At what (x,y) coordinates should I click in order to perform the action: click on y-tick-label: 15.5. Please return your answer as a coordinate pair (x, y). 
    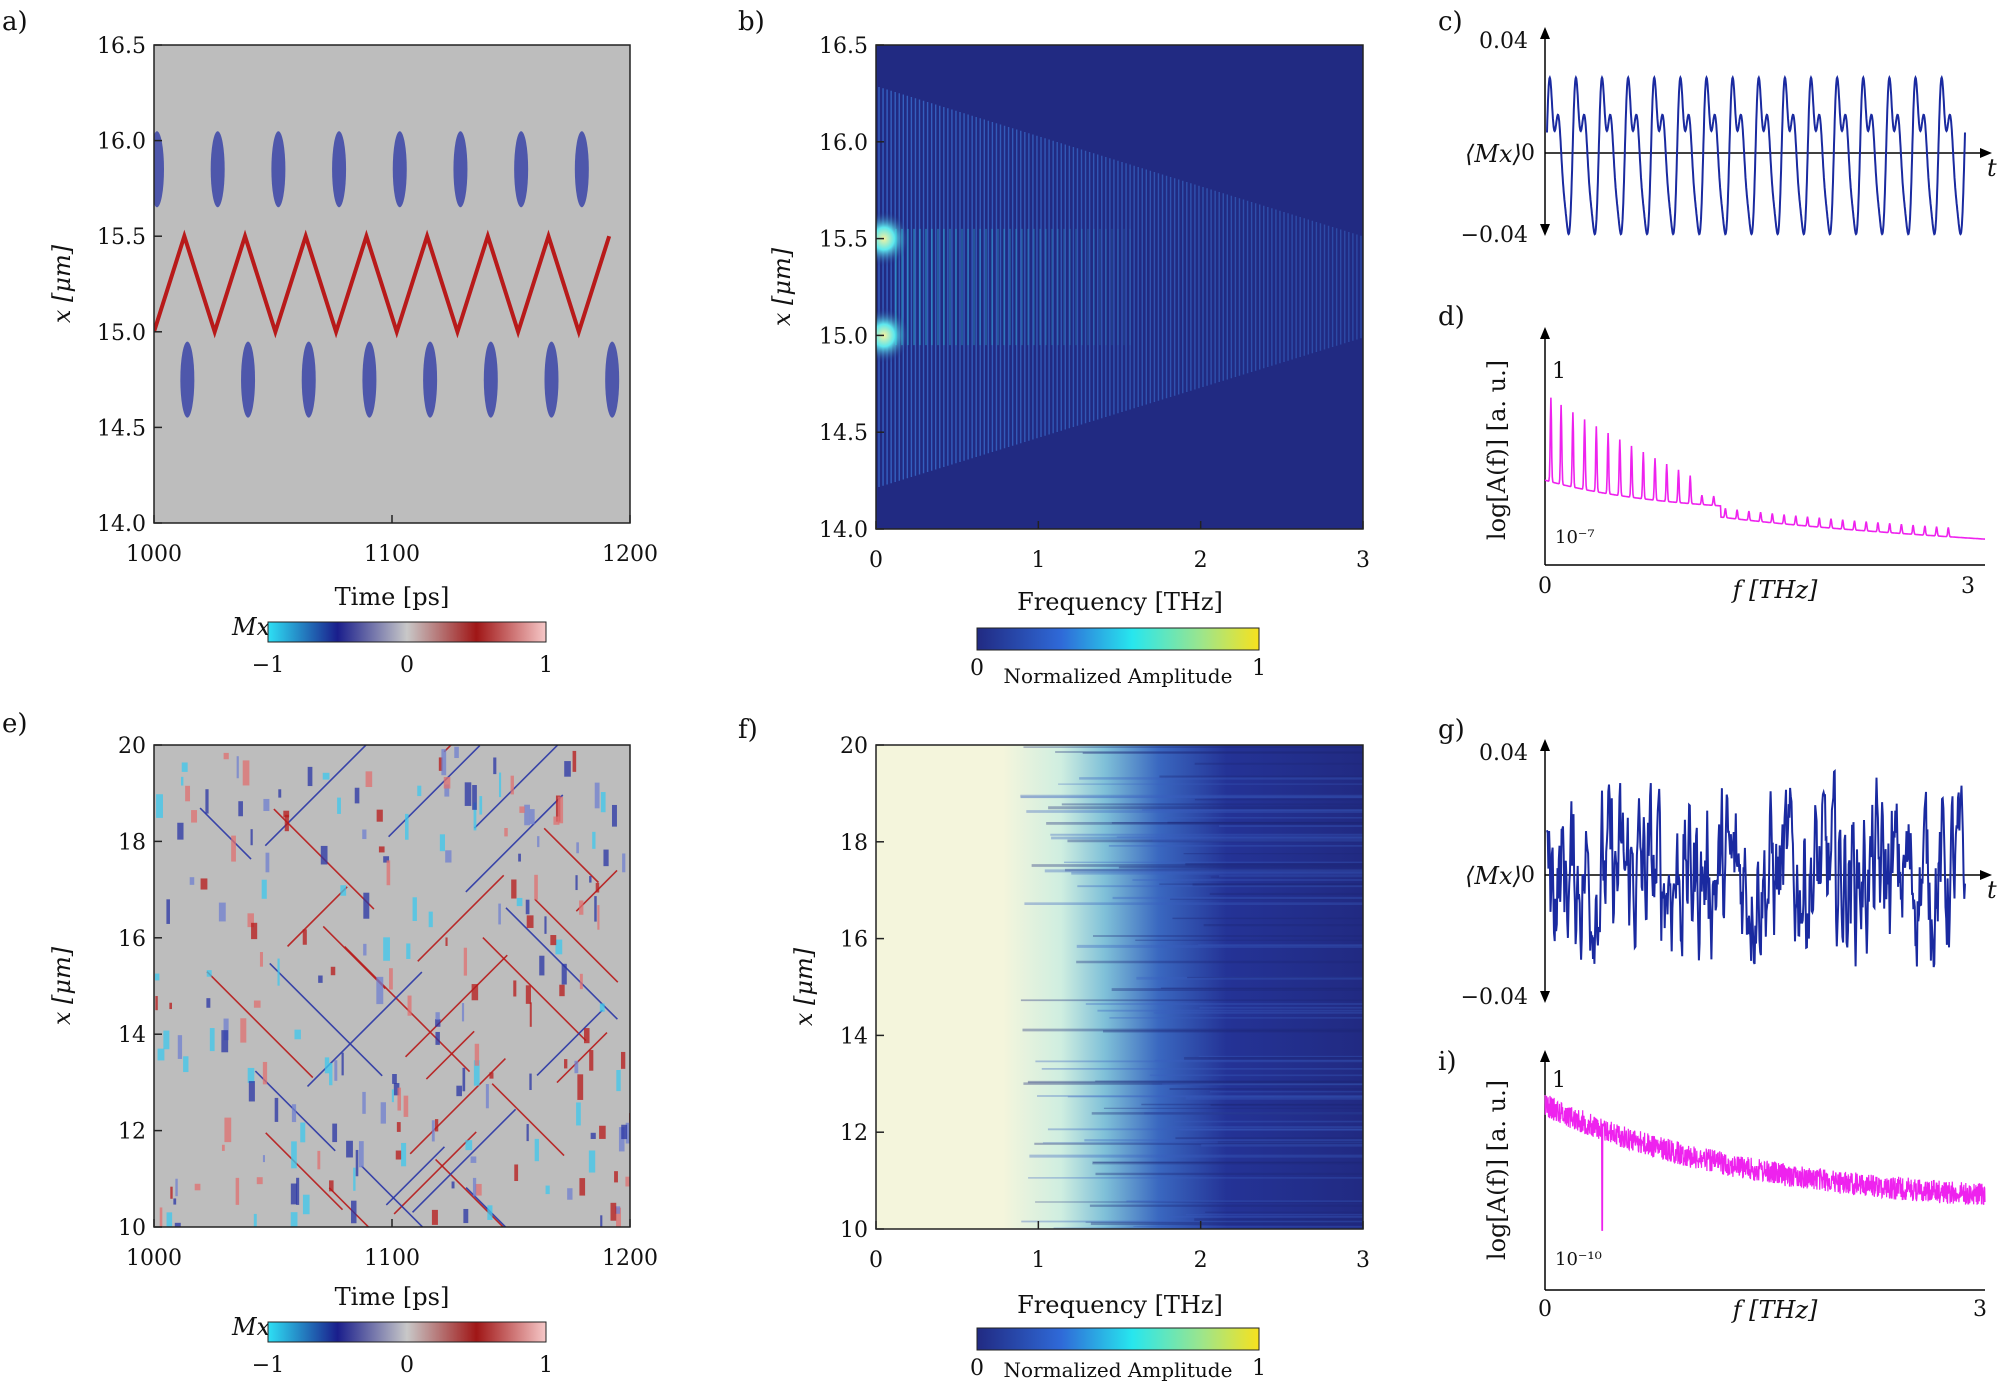
    Looking at the image, I should click on (121, 237).